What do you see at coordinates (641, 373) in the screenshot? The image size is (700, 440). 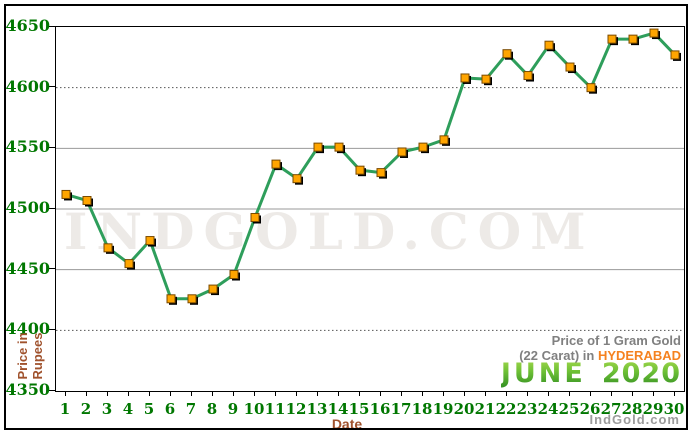 I see `annotation-year: 2020` at bounding box center [641, 373].